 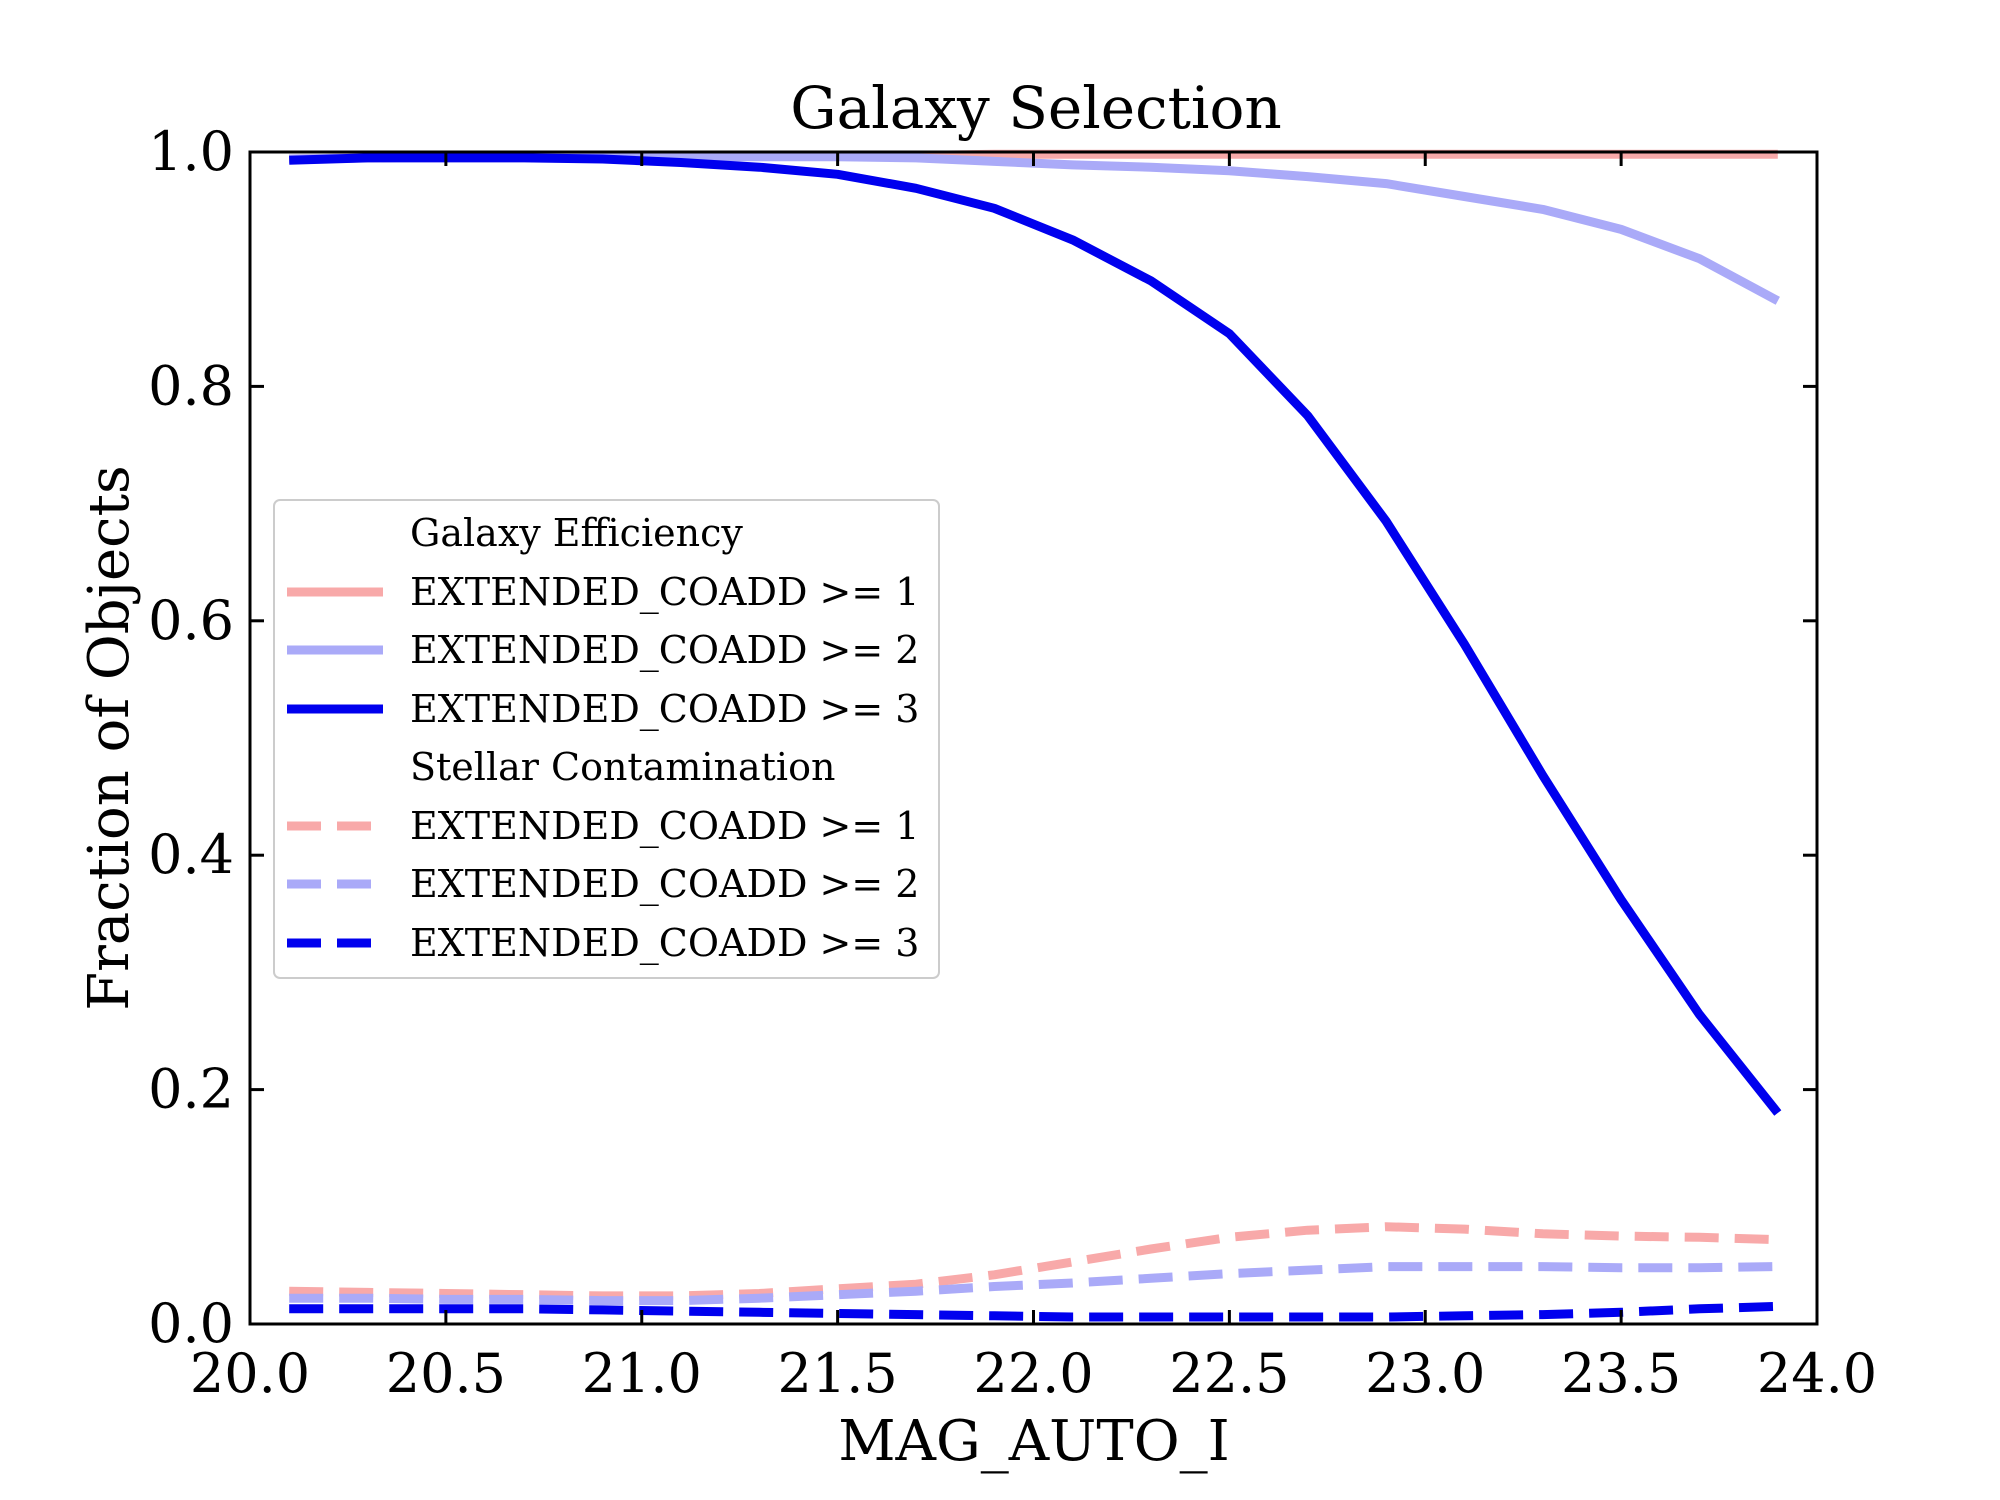 I want to click on y-tick-label: 0.0, so click(x=191, y=1323).